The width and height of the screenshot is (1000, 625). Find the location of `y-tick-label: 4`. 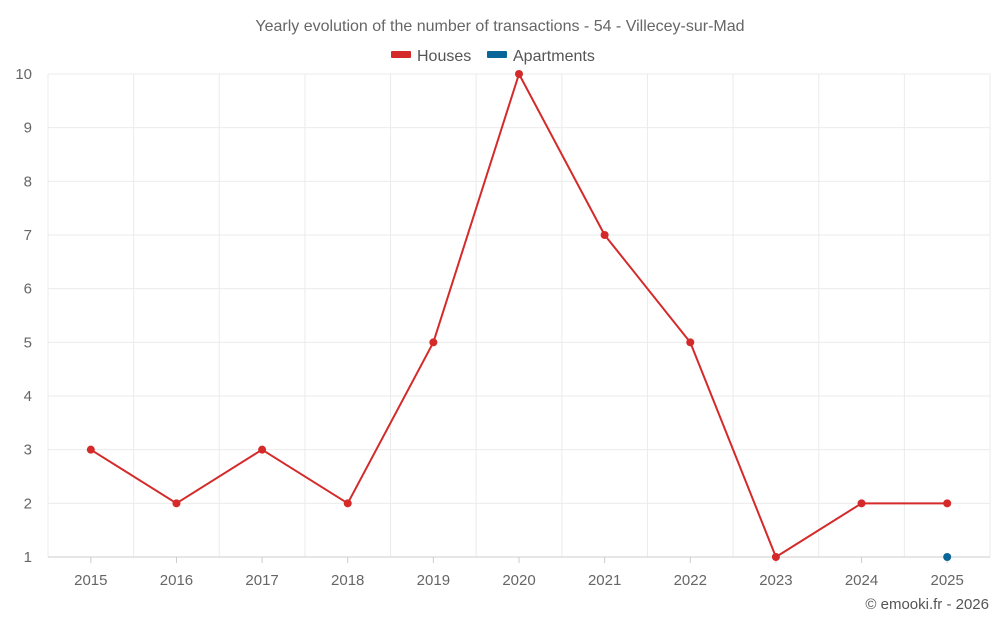

y-tick-label: 4 is located at coordinates (28, 396).